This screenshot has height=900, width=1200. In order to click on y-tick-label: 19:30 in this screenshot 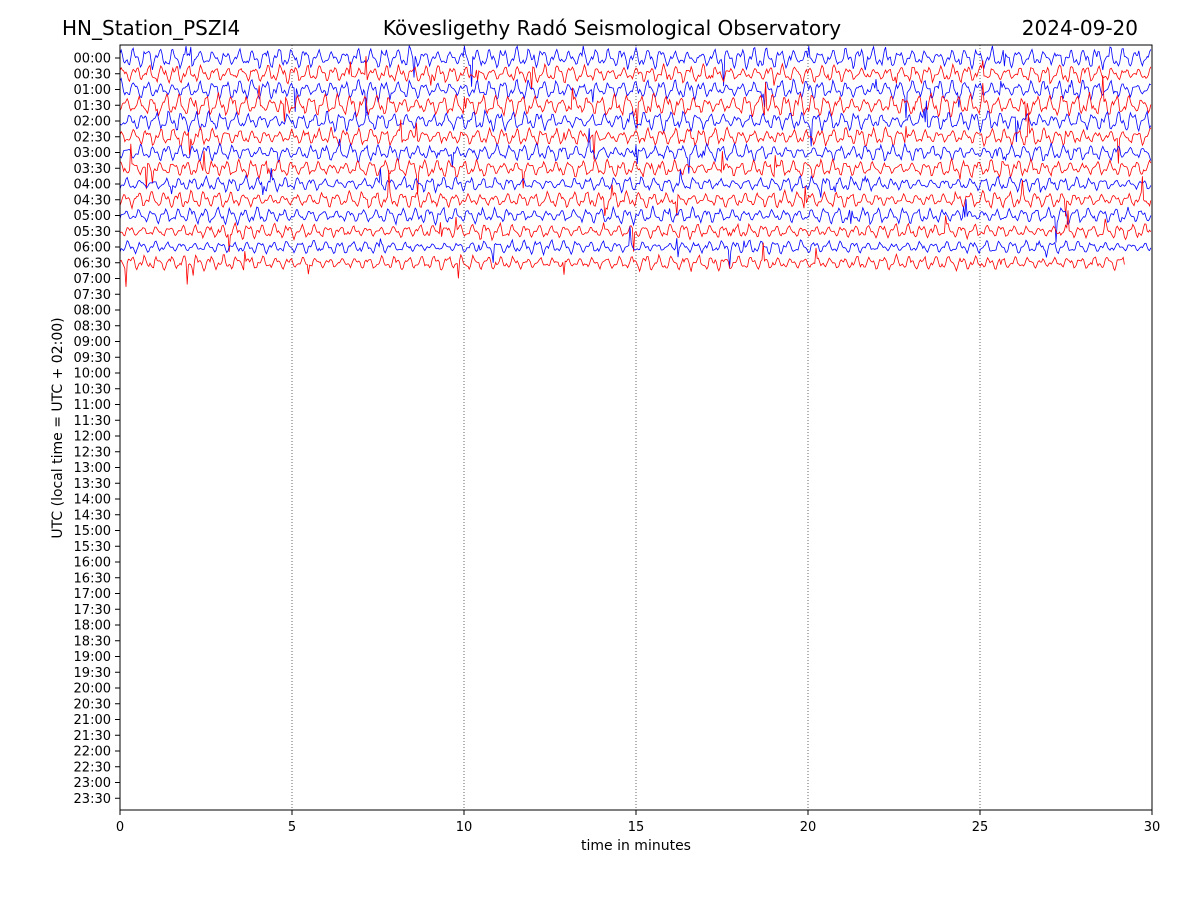, I will do `click(92, 673)`.